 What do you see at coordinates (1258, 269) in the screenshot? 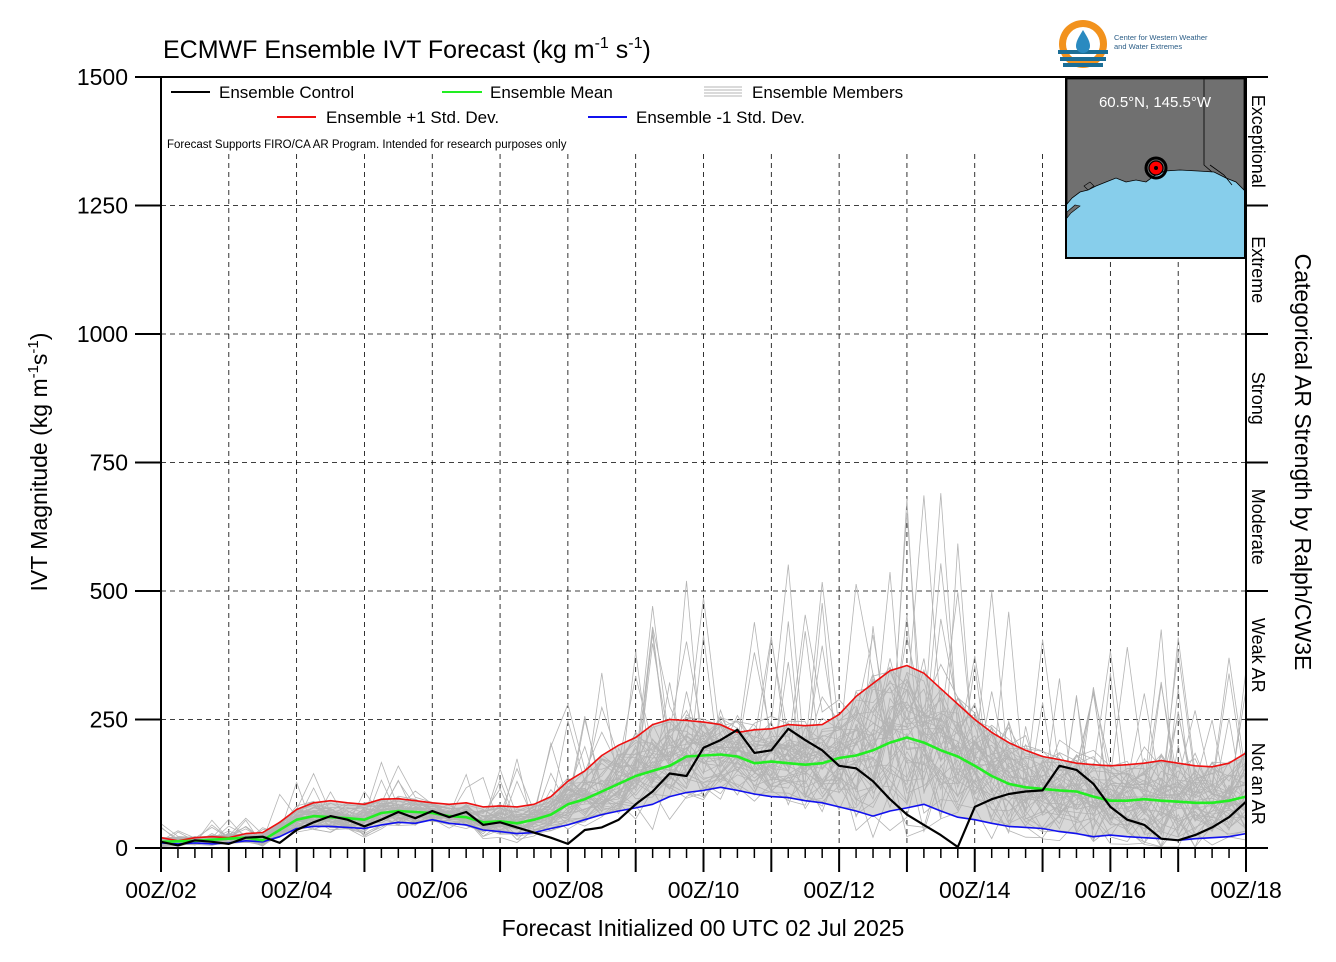
I see `category-label: Extreme` at bounding box center [1258, 269].